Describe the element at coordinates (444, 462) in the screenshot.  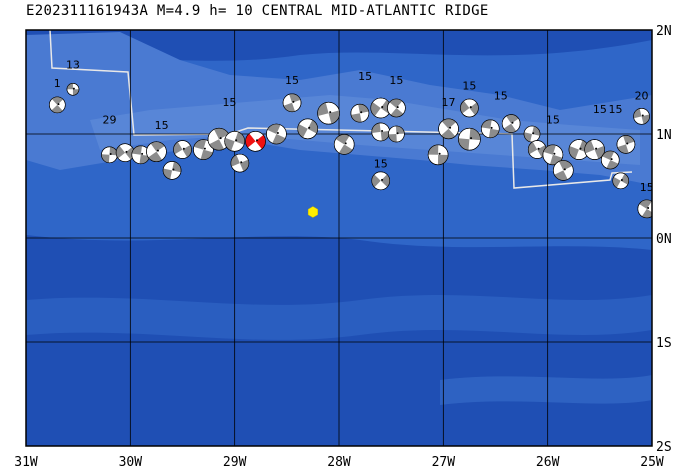
I see `x-tick-label: 27W` at that location.